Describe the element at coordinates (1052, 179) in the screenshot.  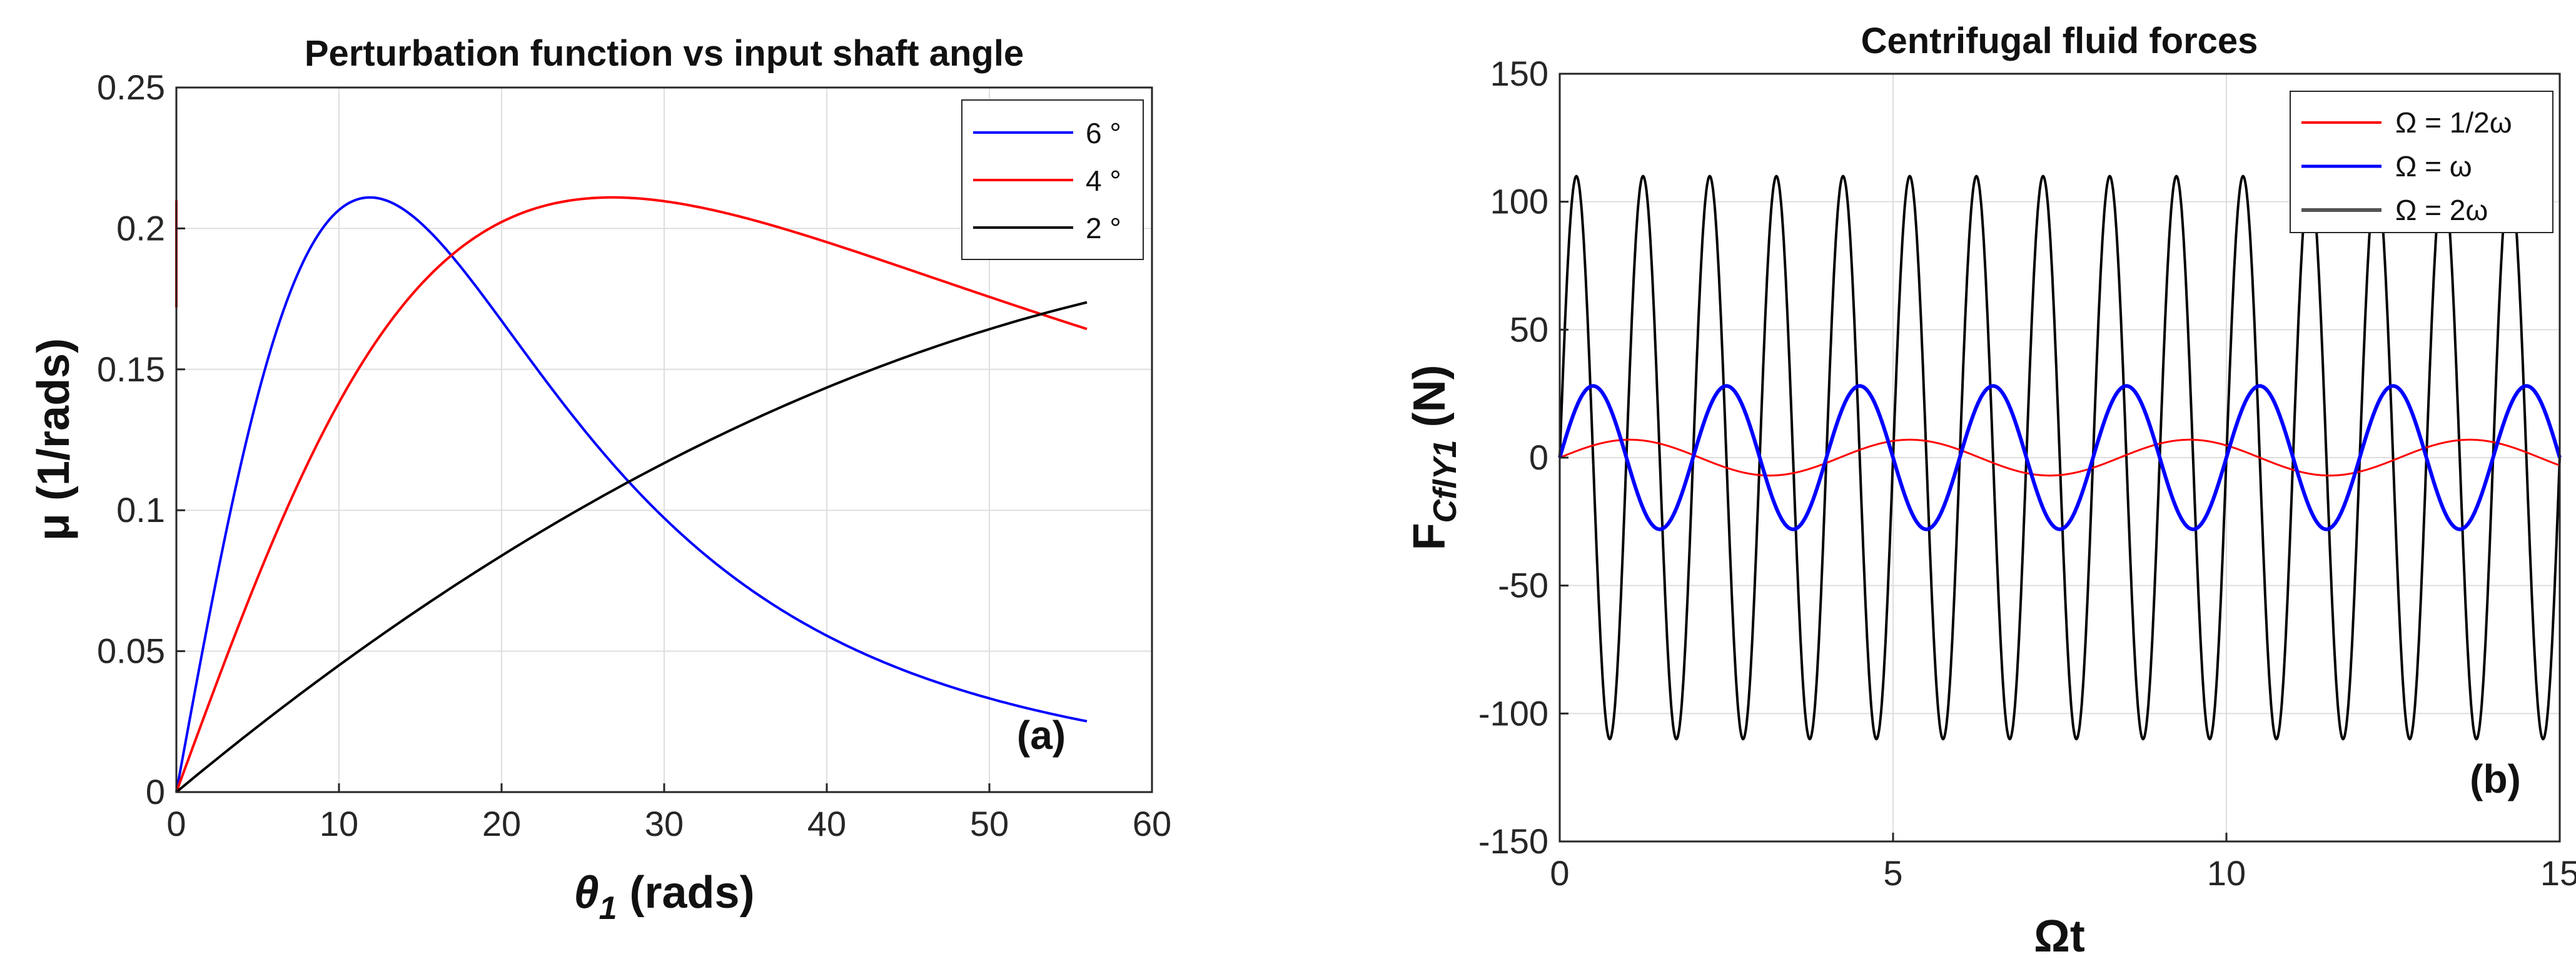
I see `chart-a-legend: 6 ° 4 ° 2 °` at that location.